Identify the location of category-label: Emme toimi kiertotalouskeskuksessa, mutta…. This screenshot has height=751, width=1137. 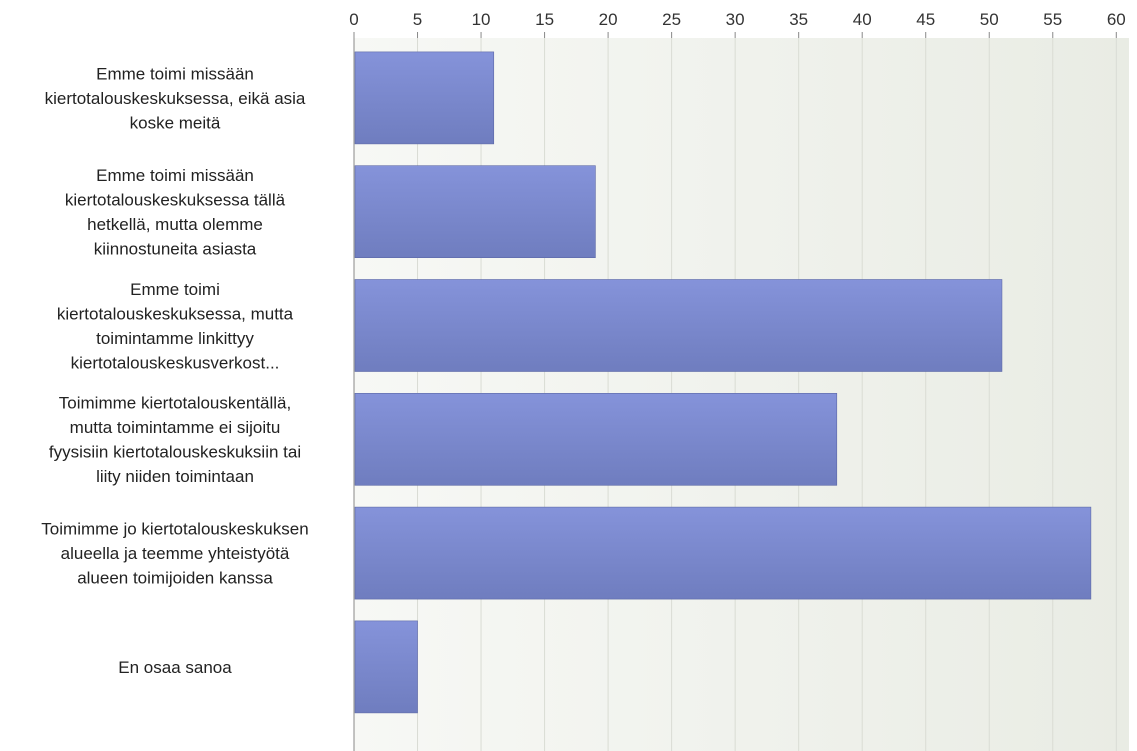
(175, 326).